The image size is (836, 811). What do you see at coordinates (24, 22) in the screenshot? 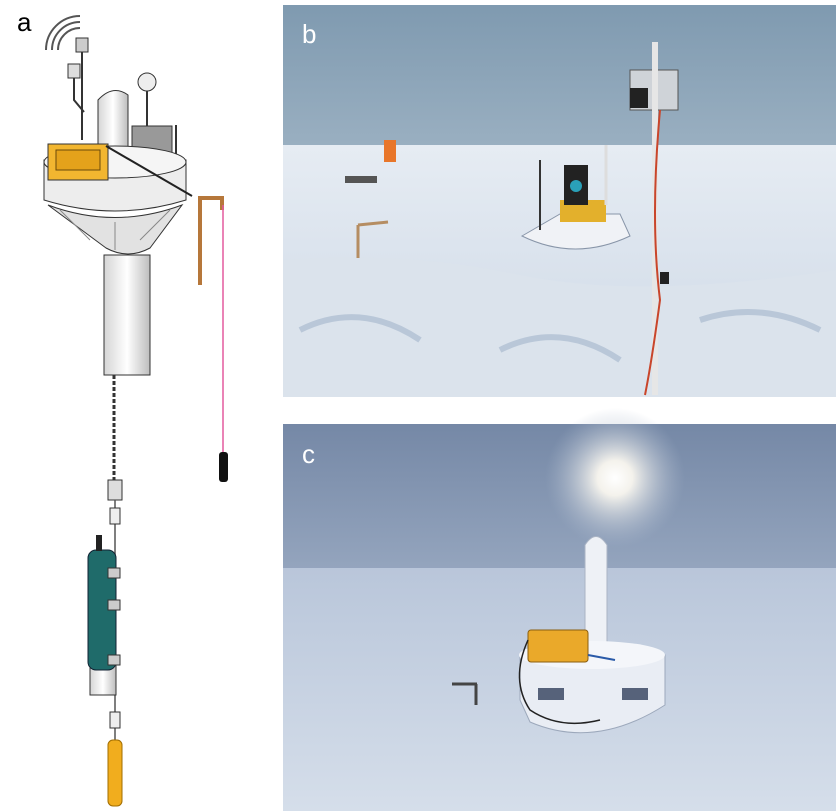
I see `panel-label: a` at bounding box center [24, 22].